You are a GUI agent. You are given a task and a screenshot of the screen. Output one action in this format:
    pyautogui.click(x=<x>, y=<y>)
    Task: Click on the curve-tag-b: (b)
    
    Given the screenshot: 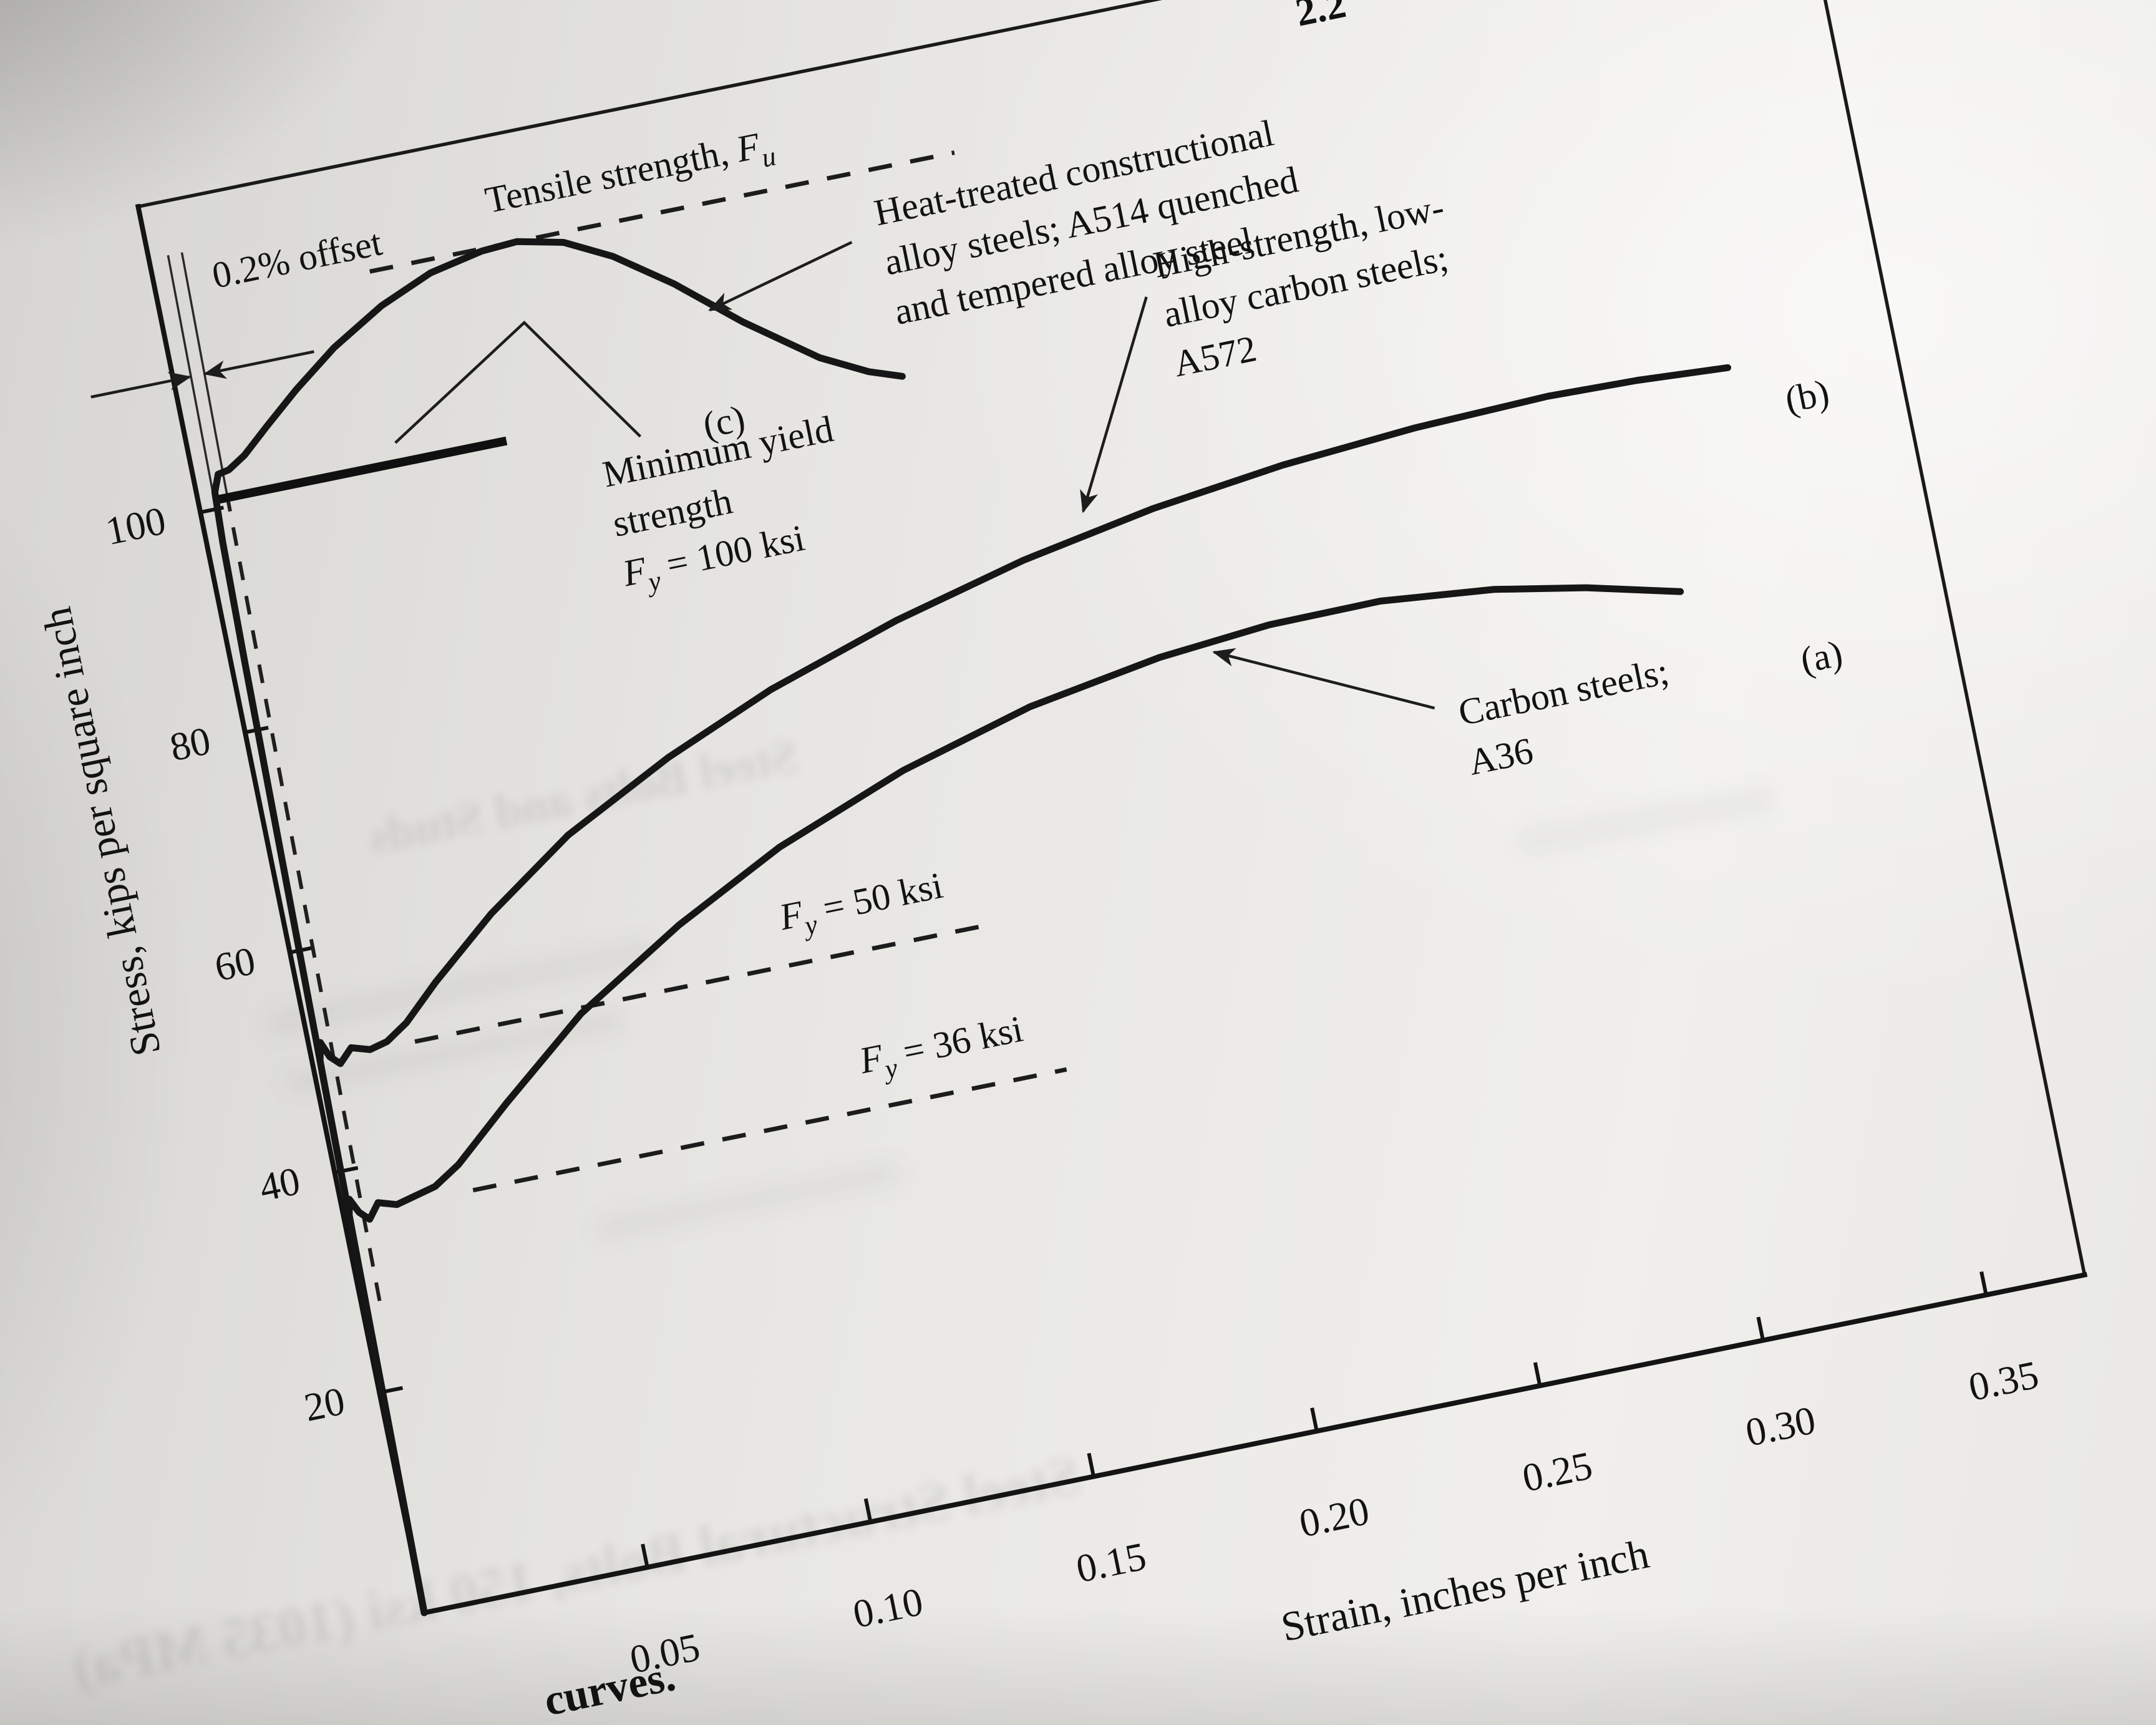 What is the action you would take?
    pyautogui.click(x=1807, y=396)
    